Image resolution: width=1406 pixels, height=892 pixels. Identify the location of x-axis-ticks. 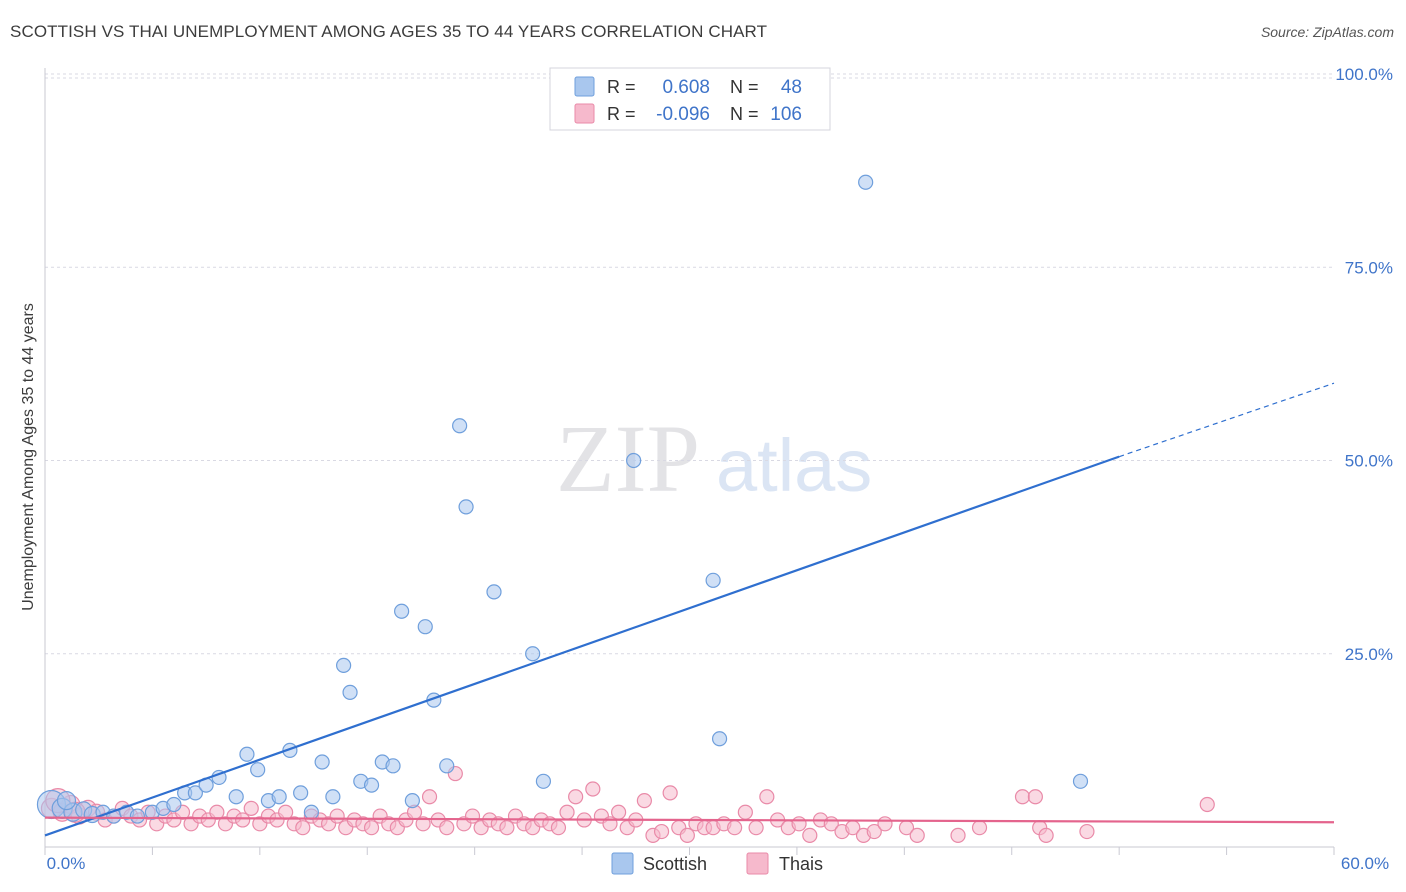
(689, 851).